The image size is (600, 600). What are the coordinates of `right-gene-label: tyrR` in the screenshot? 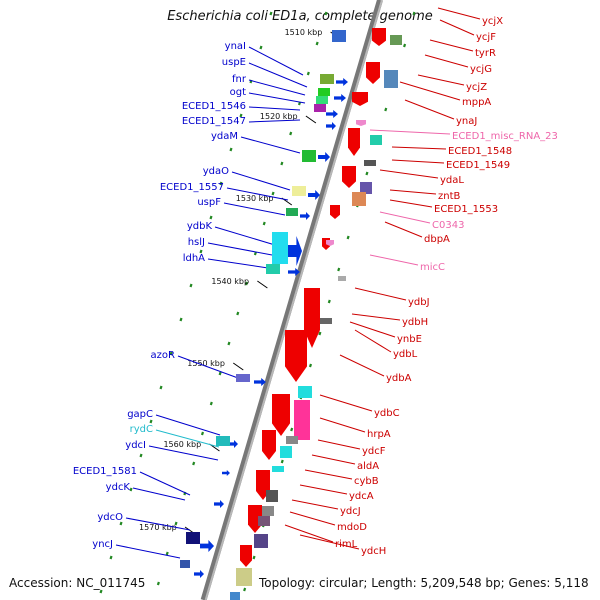 It's located at (485, 53).